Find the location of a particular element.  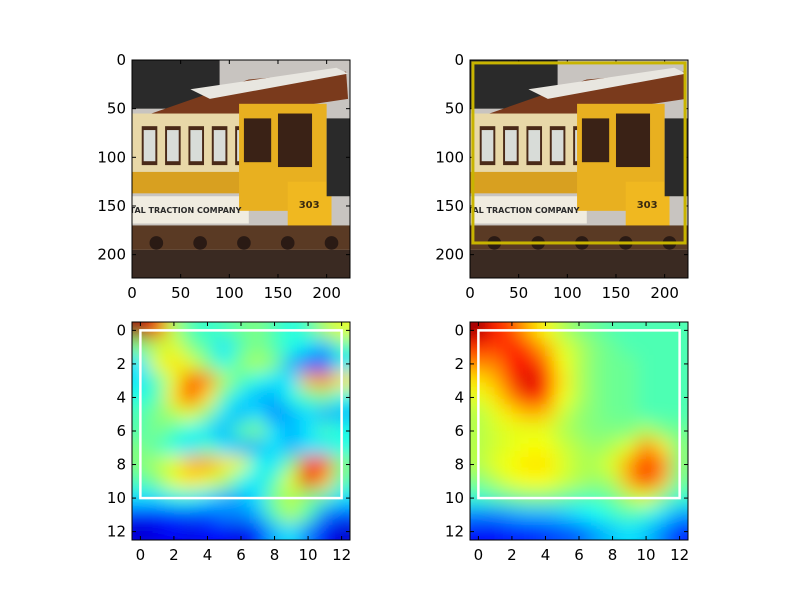

bounding-box is located at coordinates (241, 414).